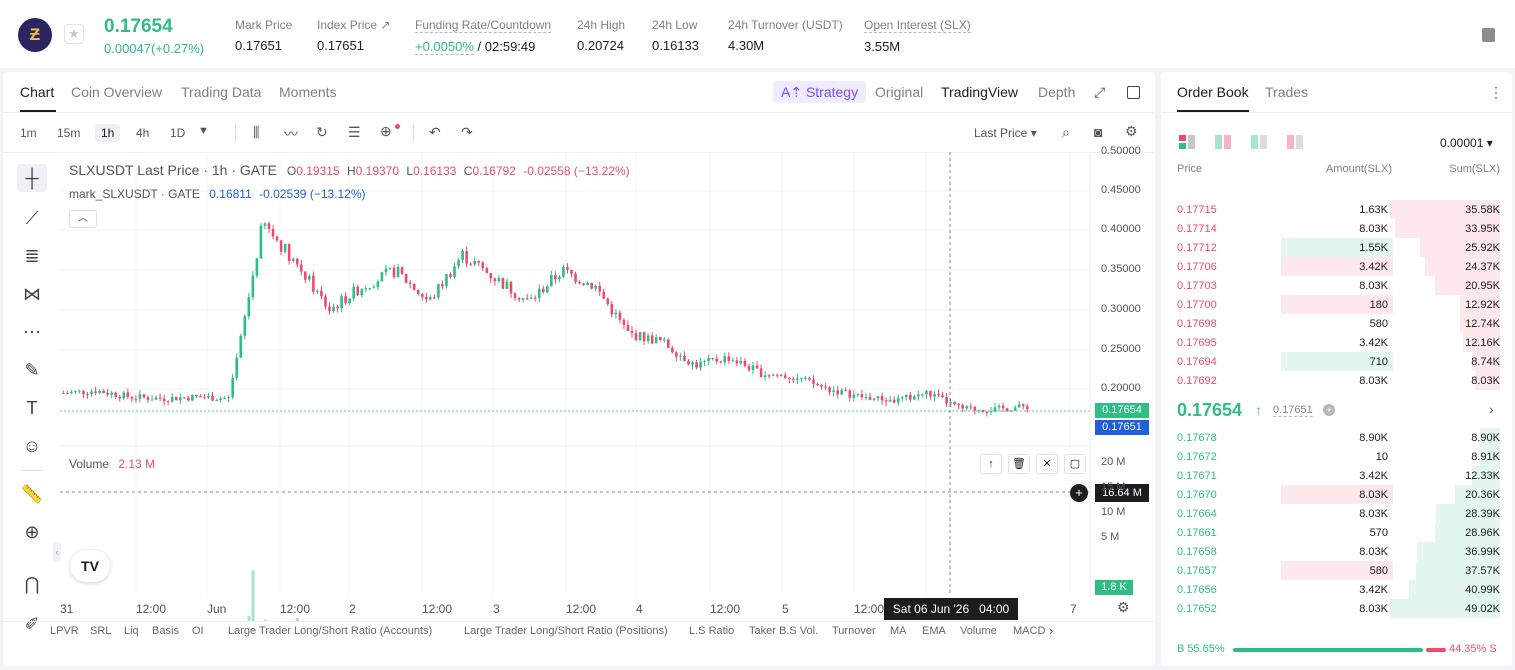 The width and height of the screenshot is (1515, 670). I want to click on indicator-11: MA, so click(898, 631).